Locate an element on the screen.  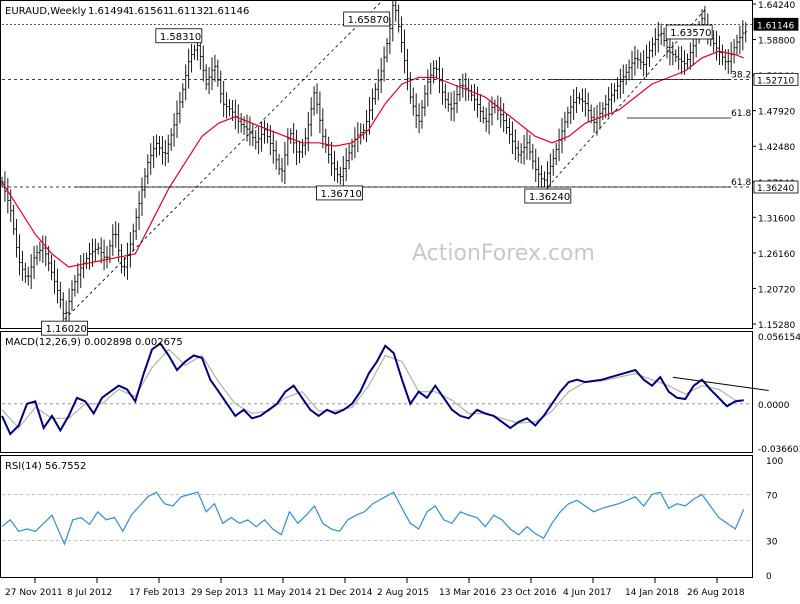
price-label-text: 1.36710 is located at coordinates (341, 194).